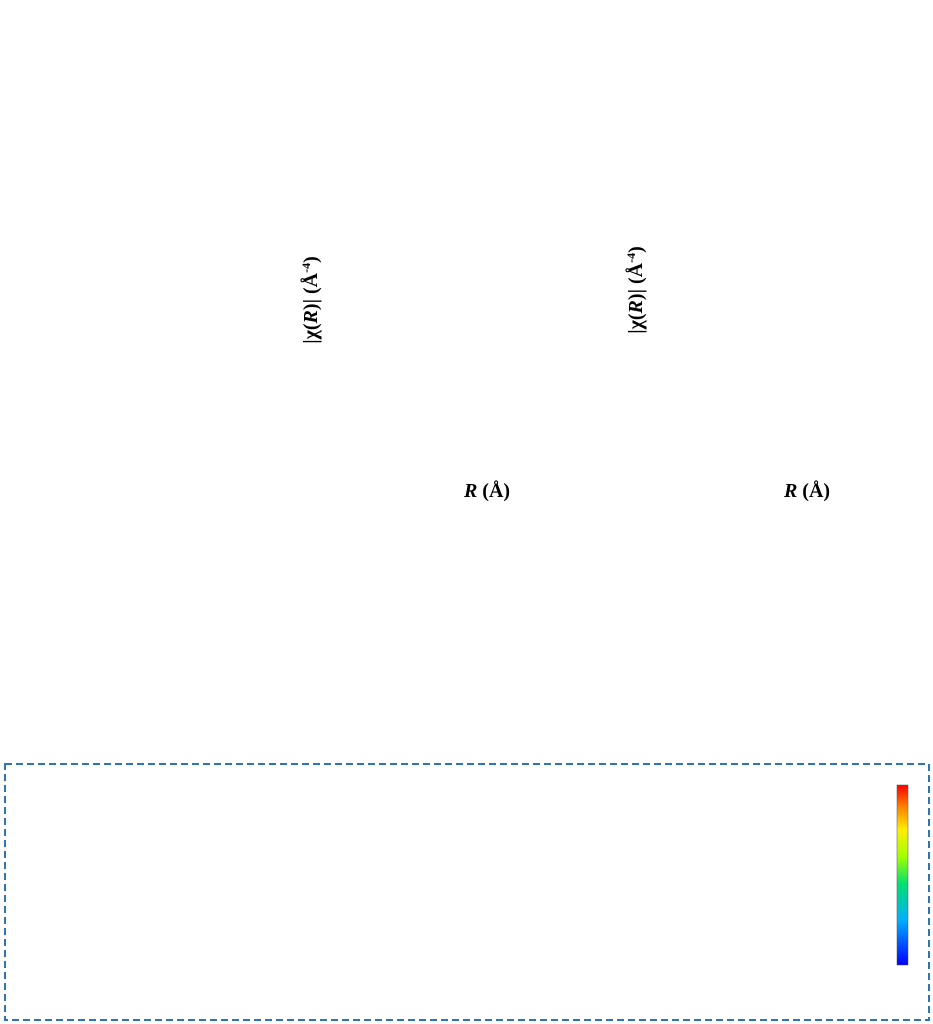  I want to click on exafs-b-ylabel: |χ(R)| (Å-4), so click(310, 300).